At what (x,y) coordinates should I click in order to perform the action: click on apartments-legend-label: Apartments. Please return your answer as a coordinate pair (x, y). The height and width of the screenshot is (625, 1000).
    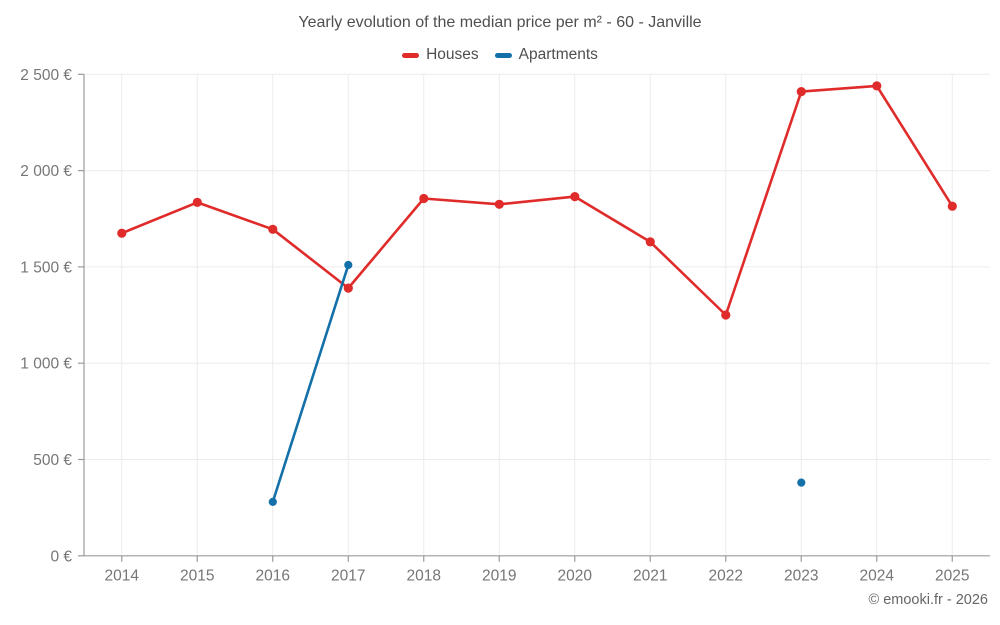
    Looking at the image, I should click on (558, 54).